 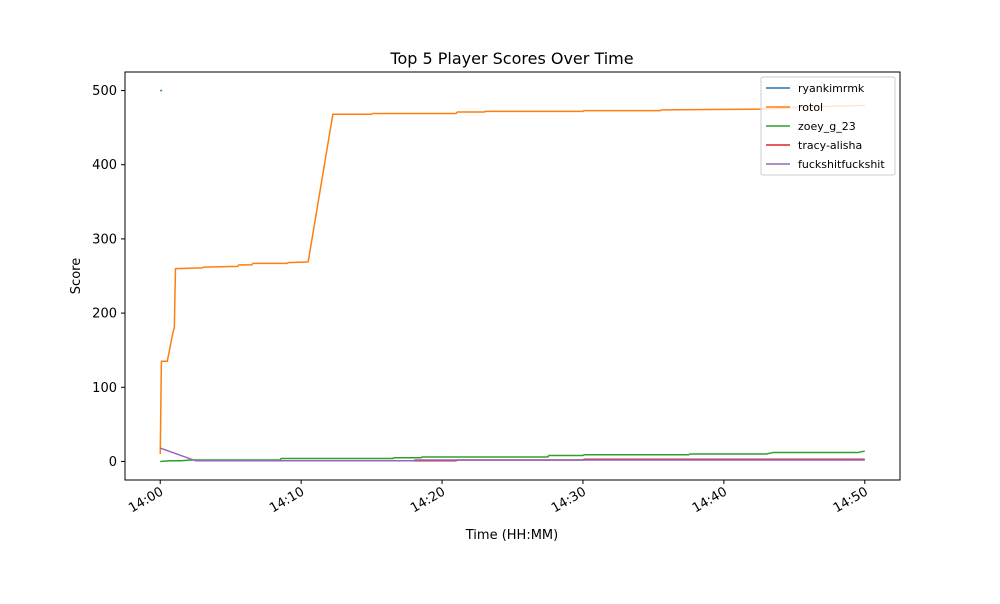 What do you see at coordinates (830, 145) in the screenshot?
I see `legend-label: tracy-alisha` at bounding box center [830, 145].